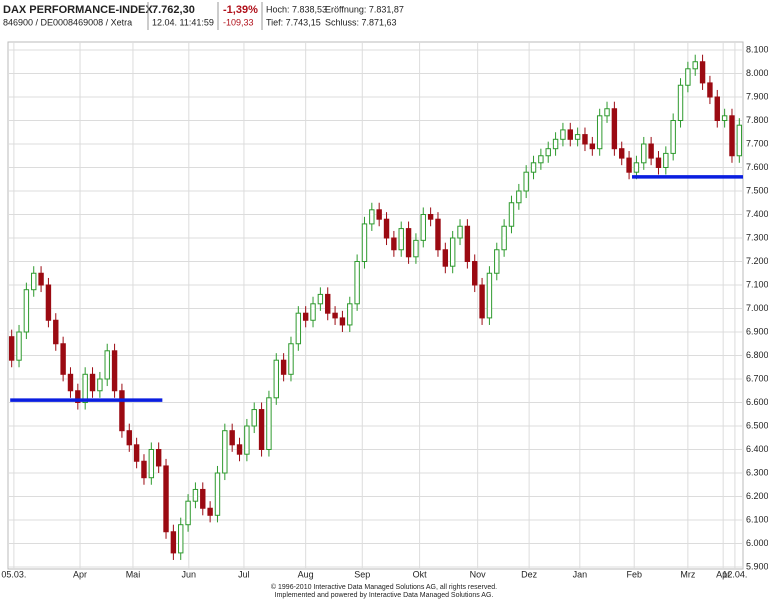  What do you see at coordinates (306, 574) in the screenshot?
I see `x-tick-label: Aug` at bounding box center [306, 574].